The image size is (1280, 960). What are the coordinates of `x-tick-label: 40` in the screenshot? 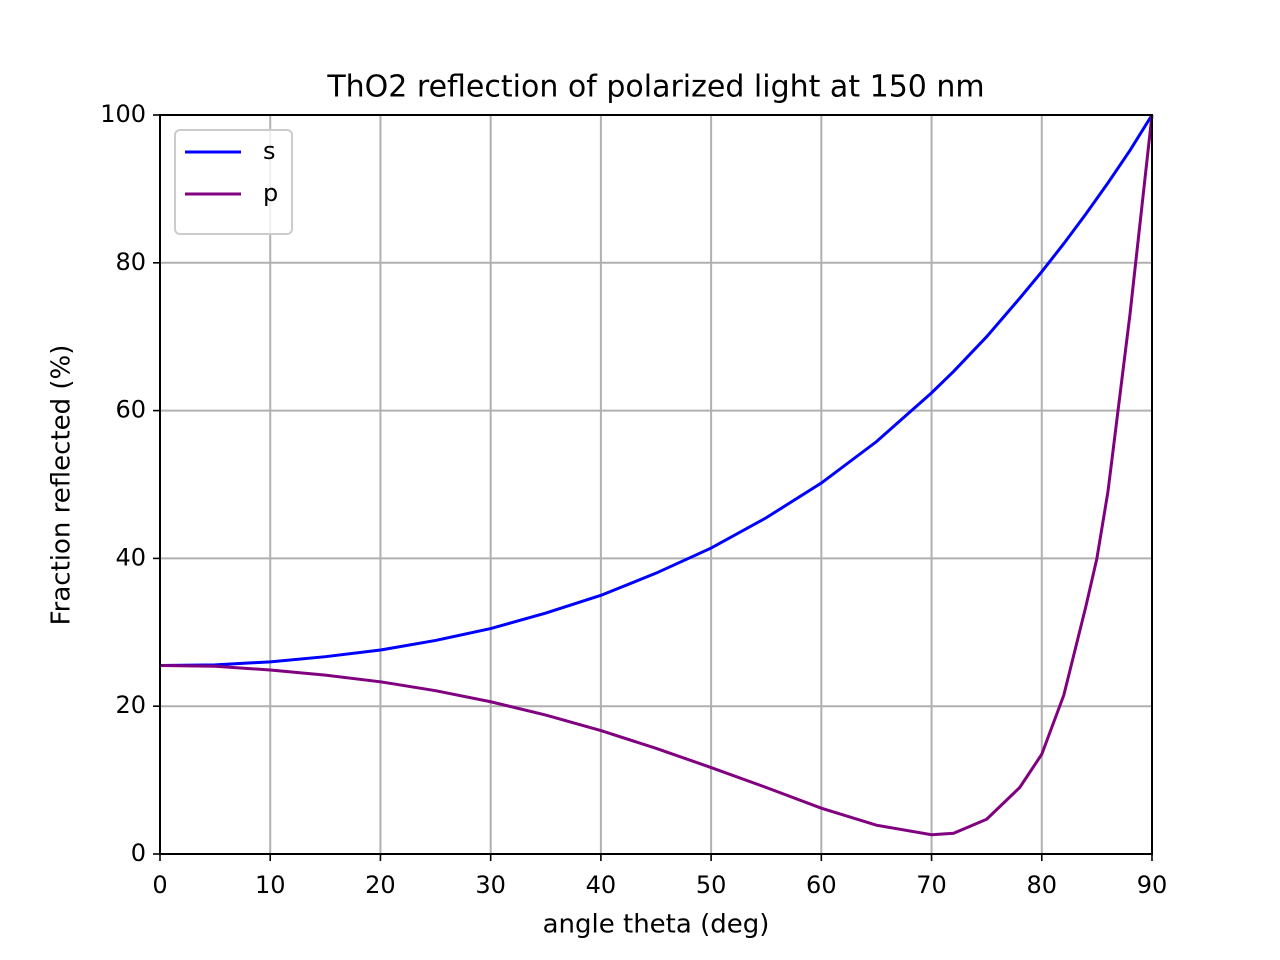 It's located at (601, 885).